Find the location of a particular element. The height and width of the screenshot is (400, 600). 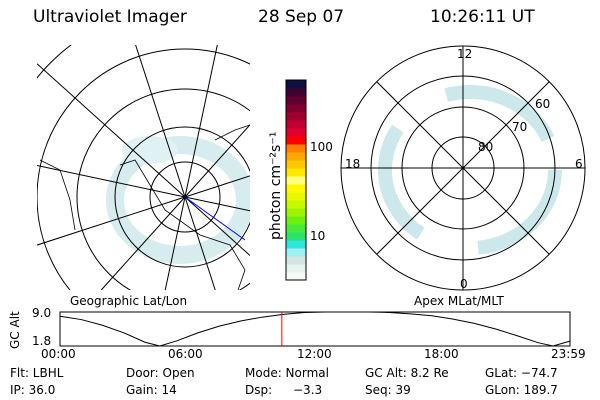

mlt-label-6: 6 is located at coordinates (579, 164).